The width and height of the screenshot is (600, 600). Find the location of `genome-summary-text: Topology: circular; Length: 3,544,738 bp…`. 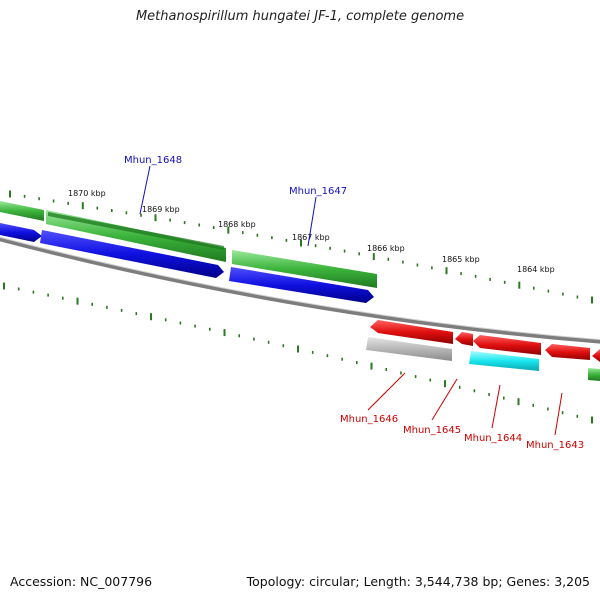

genome-summary-text: Topology: circular; Length: 3,544,738 bp… is located at coordinates (418, 581).